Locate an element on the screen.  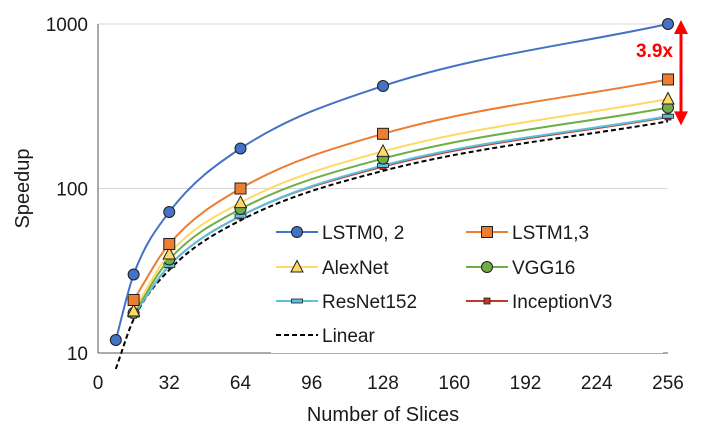
legend-label-4: ResNet152 is located at coordinates (369, 302).